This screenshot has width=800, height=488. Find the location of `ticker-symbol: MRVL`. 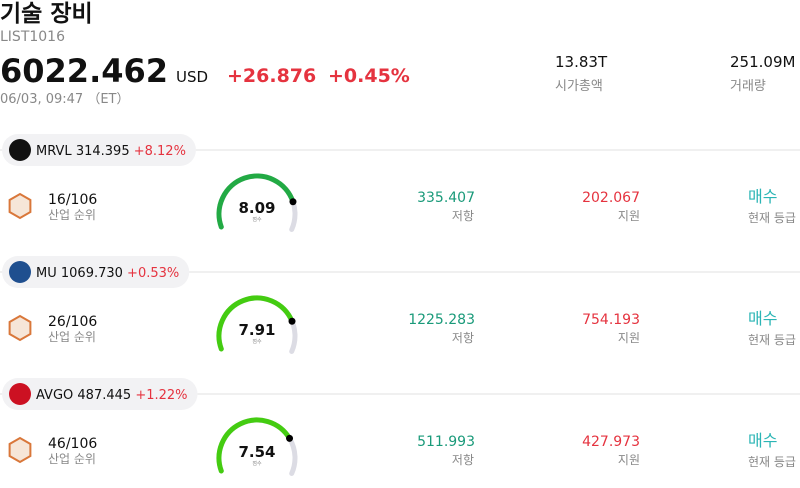

ticker-symbol: MRVL is located at coordinates (54, 151).